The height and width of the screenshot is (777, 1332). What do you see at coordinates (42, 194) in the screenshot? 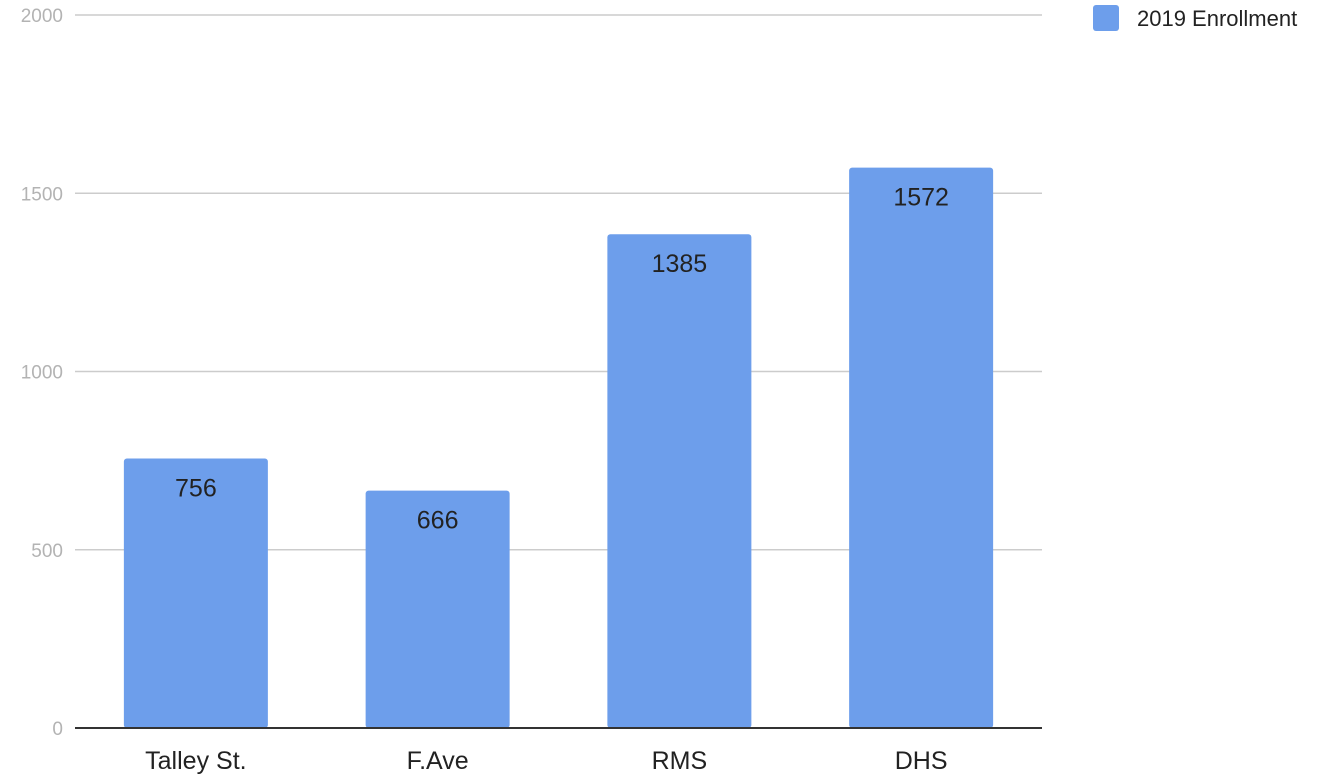
I see `y-tick-label: 1500` at bounding box center [42, 194].